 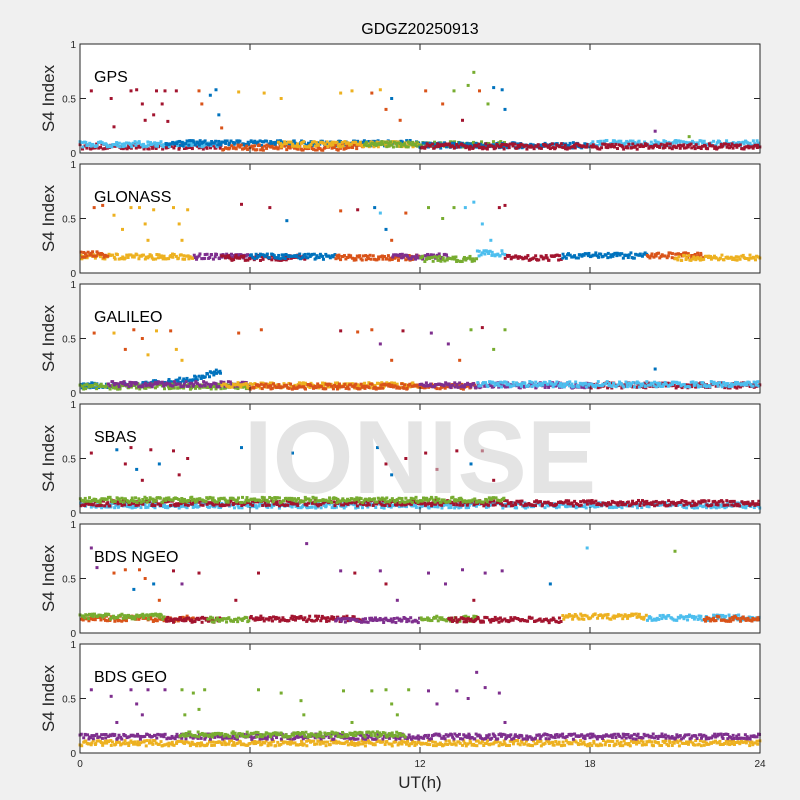 I want to click on y-axis-label: S4 Index, so click(x=48, y=218).